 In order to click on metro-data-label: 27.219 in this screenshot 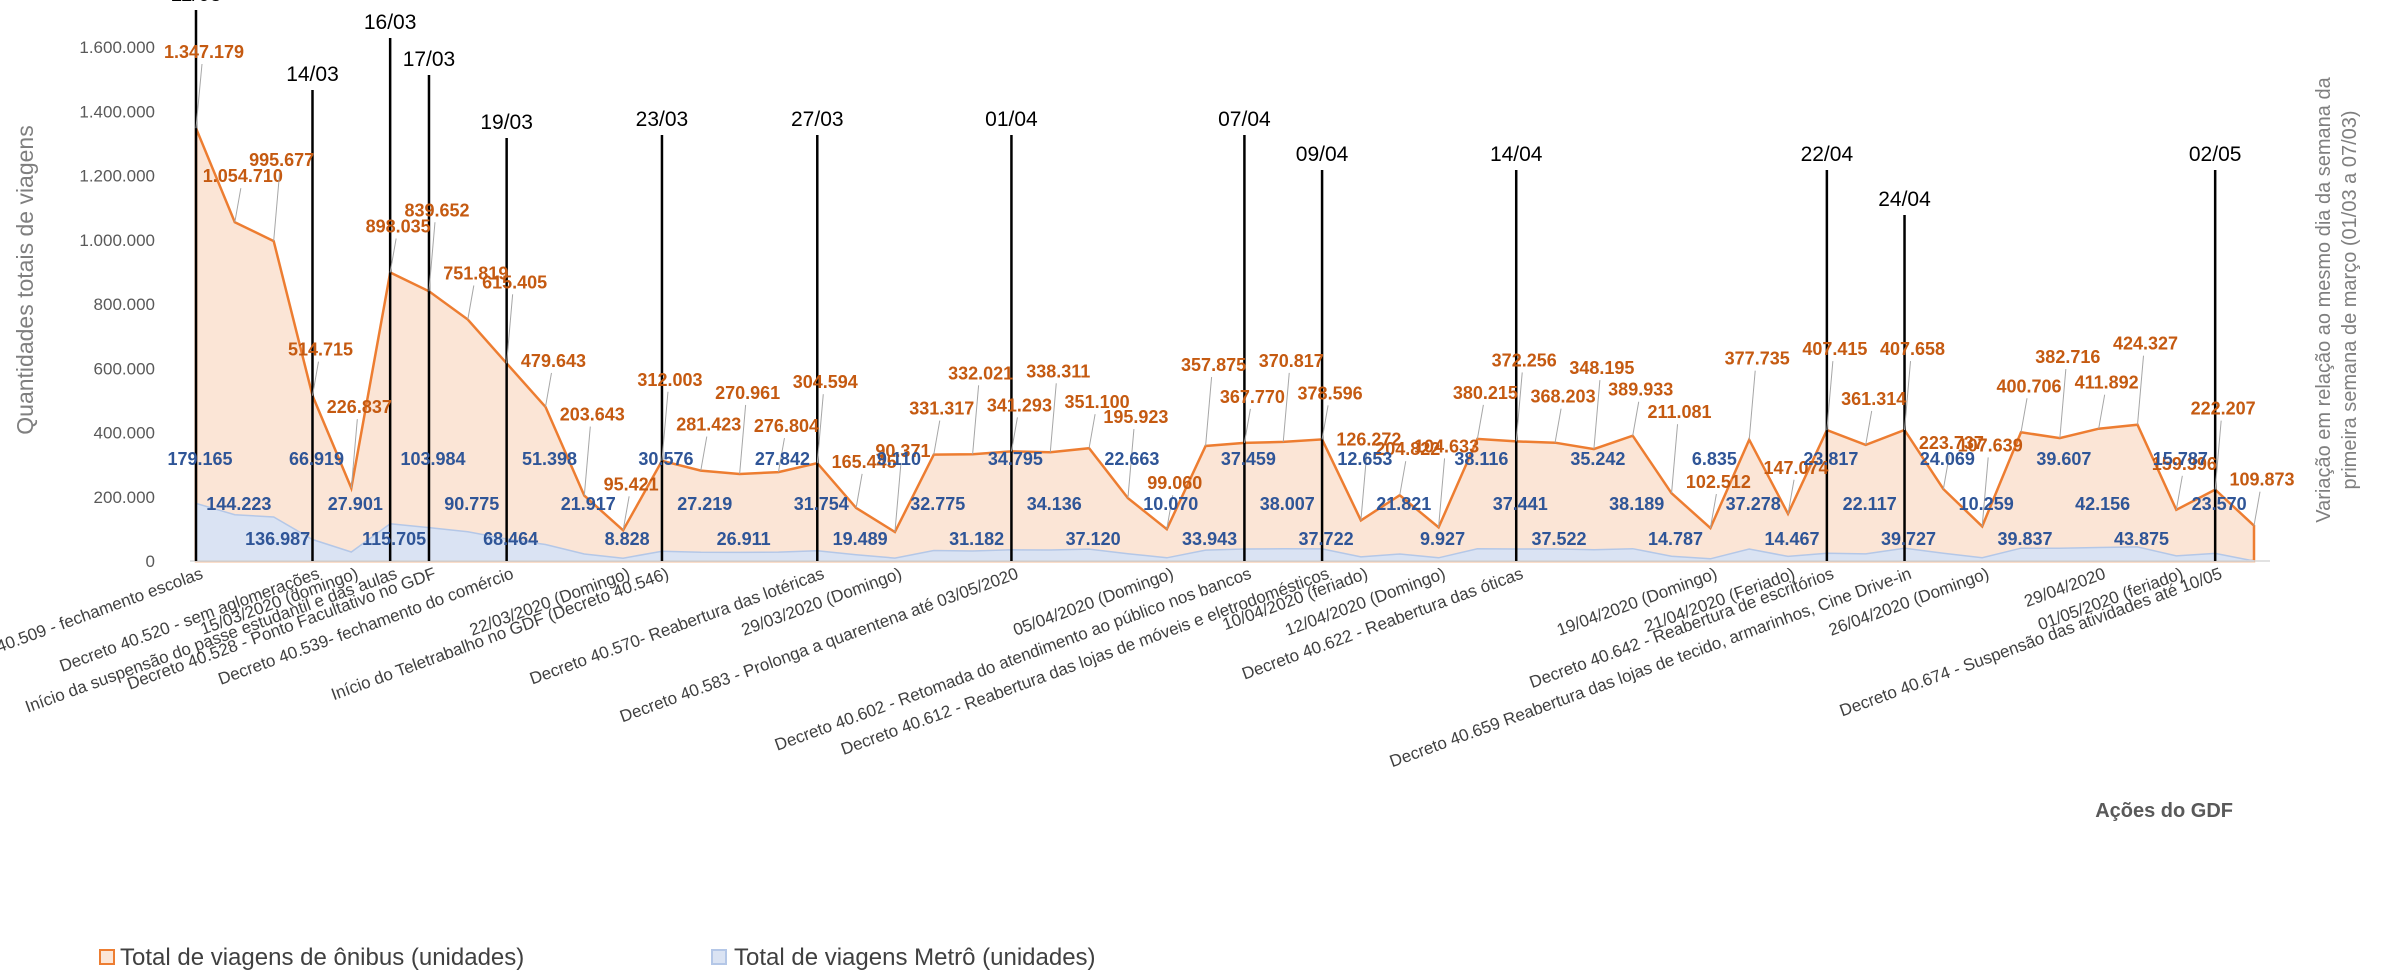, I will do `click(704, 504)`.